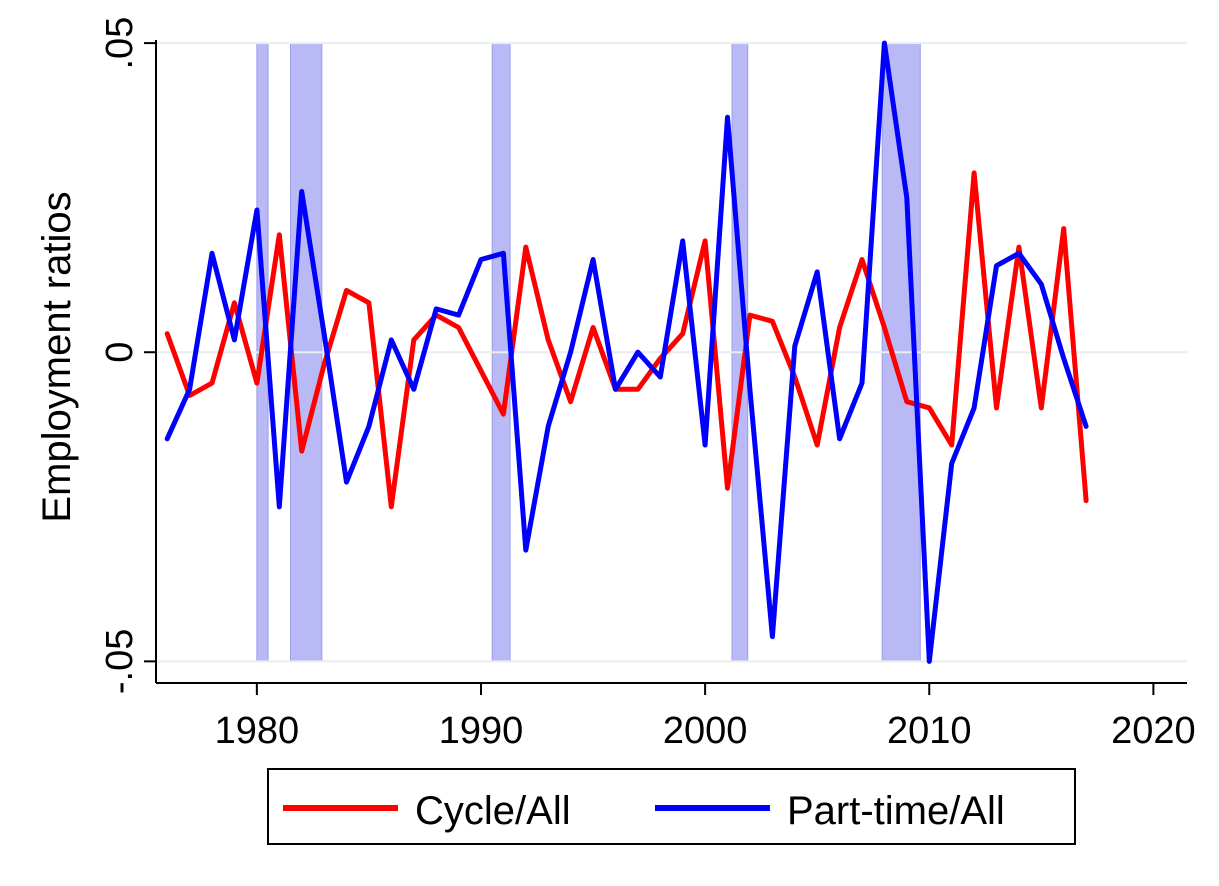 This screenshot has height=886, width=1219. I want to click on x-tick-label: 2000, so click(705, 731).